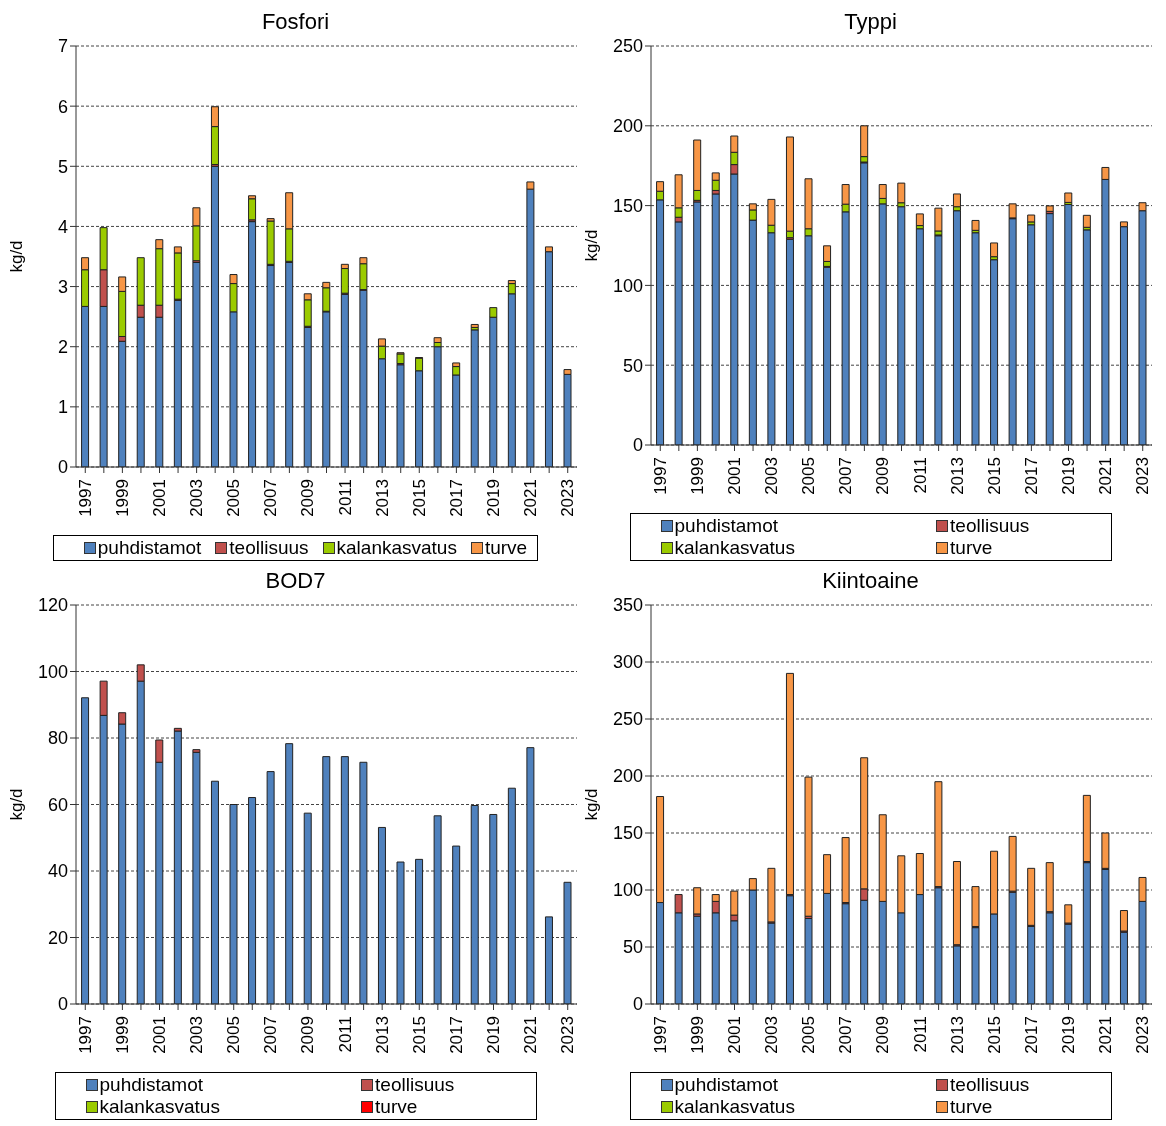 The image size is (1166, 1126). What do you see at coordinates (627, 605) in the screenshot?
I see `y-tick-label: 350` at bounding box center [627, 605].